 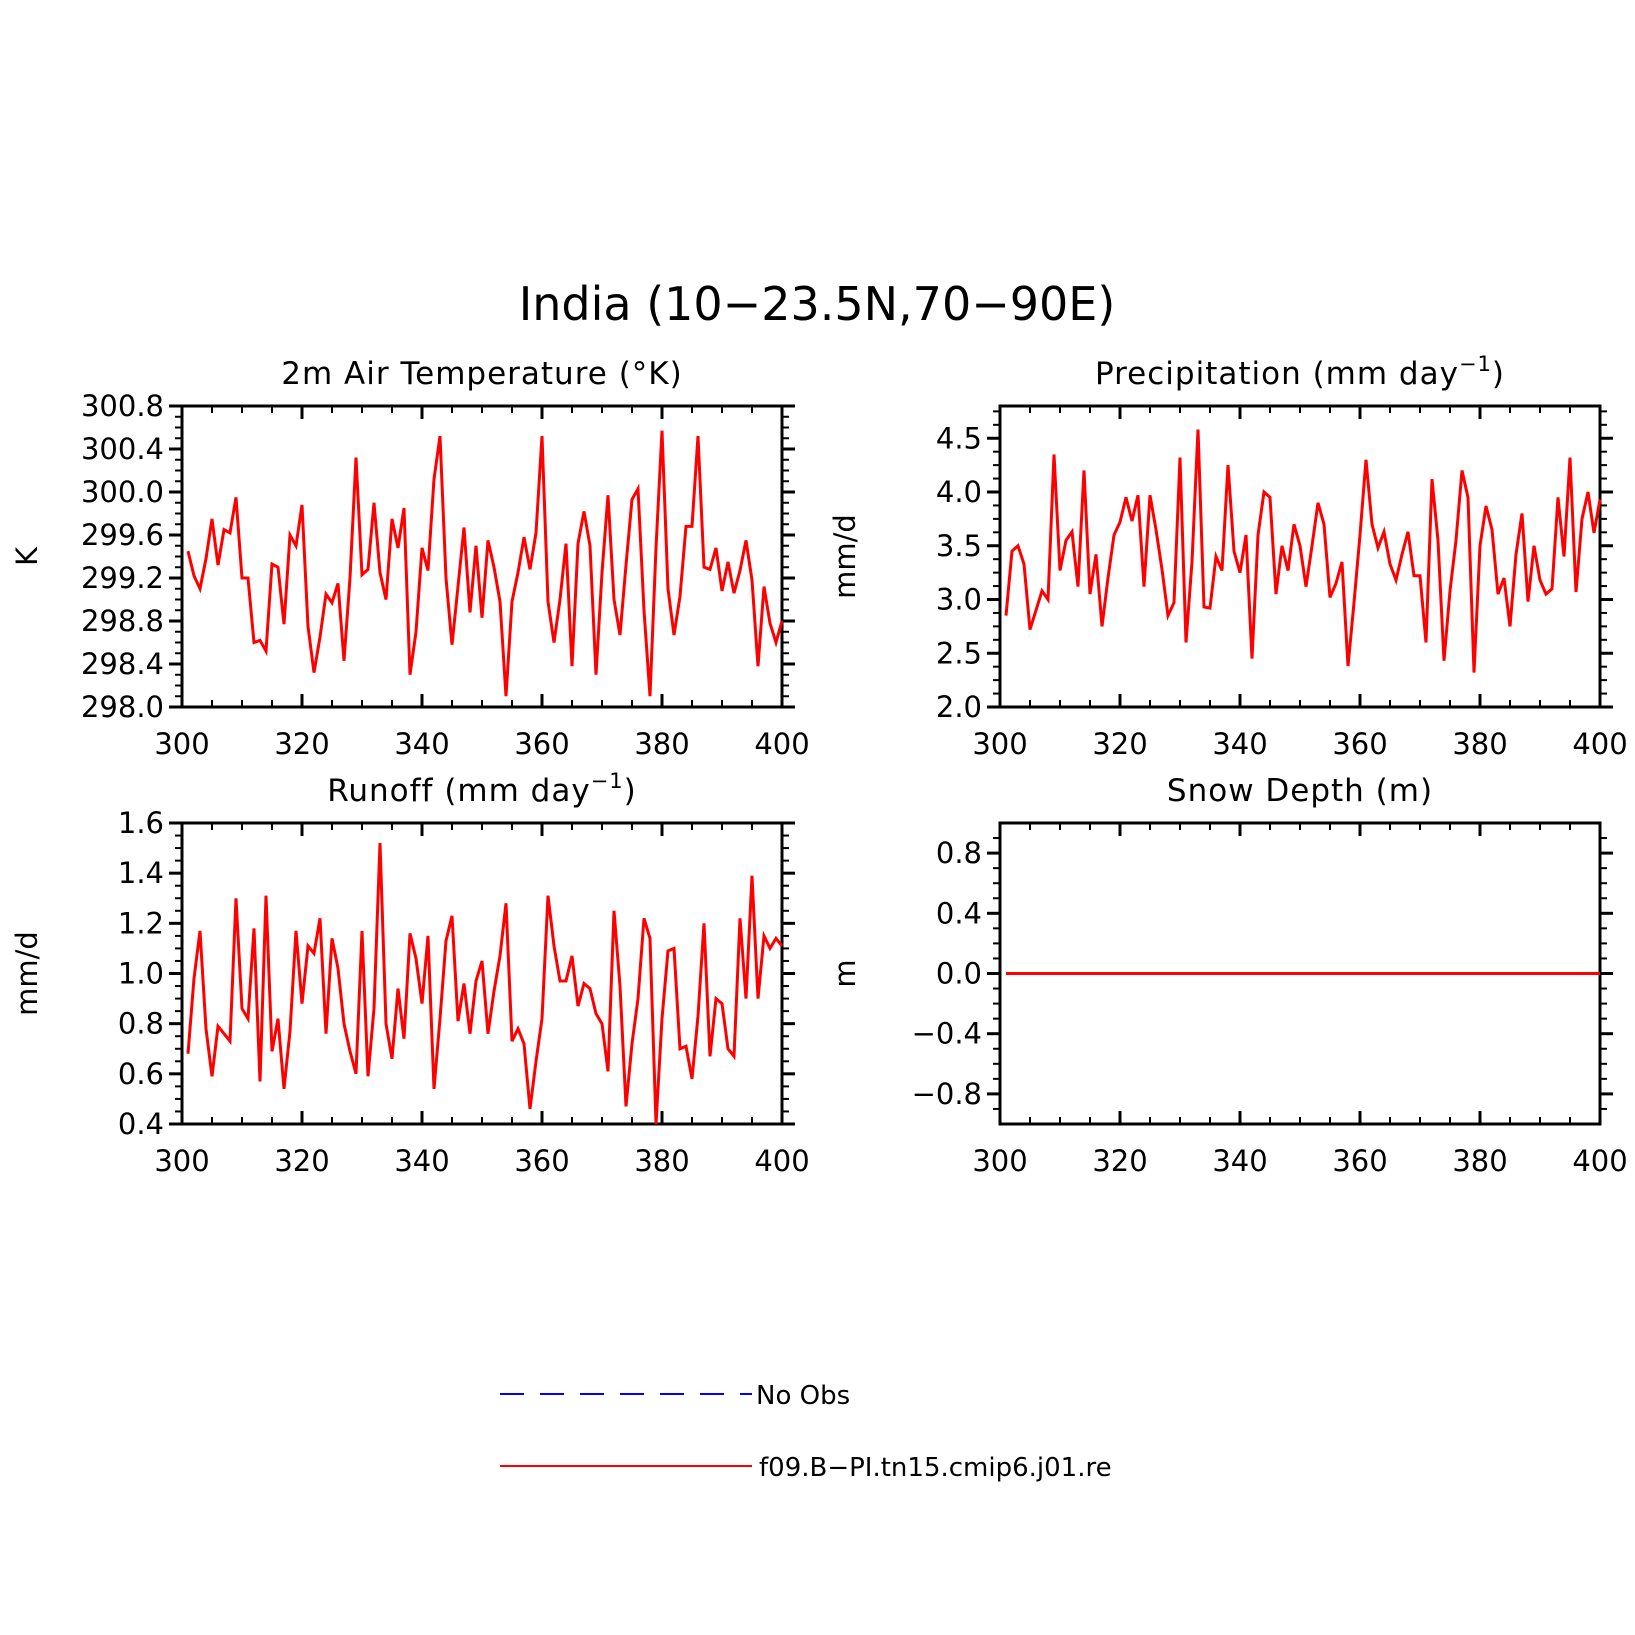 I want to click on temperature-y-tick-label: 298.0, so click(x=122, y=707).